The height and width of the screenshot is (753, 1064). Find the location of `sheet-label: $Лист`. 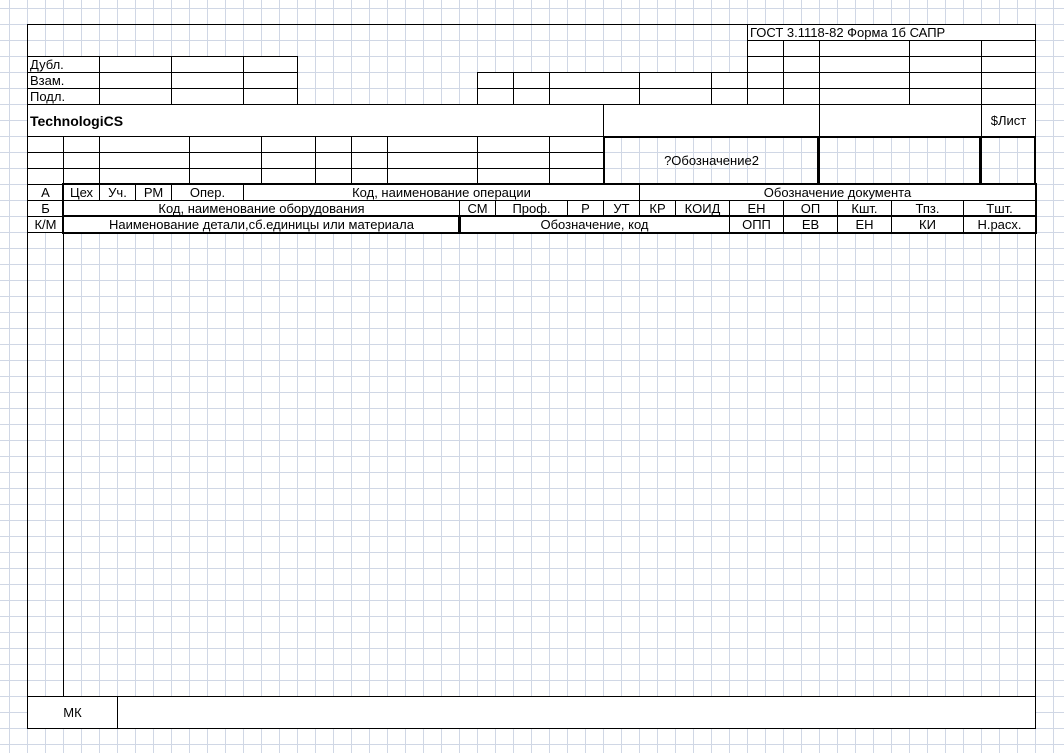

sheet-label: $Лист is located at coordinates (1008, 120).